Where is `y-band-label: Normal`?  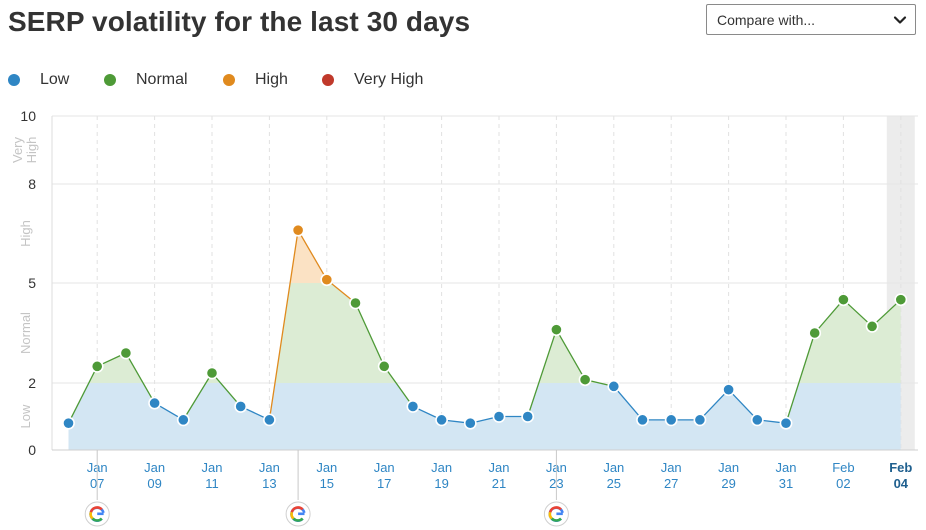 y-band-label: Normal is located at coordinates (25, 333).